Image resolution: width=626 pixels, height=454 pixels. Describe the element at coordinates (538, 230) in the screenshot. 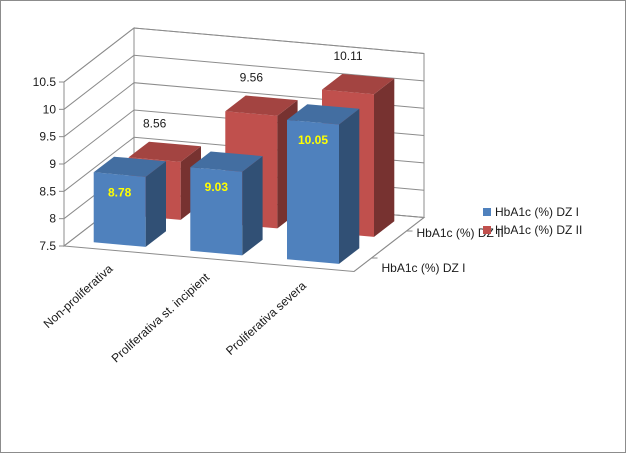

I see `legend-label: HbA1c (%) DZ II` at that location.